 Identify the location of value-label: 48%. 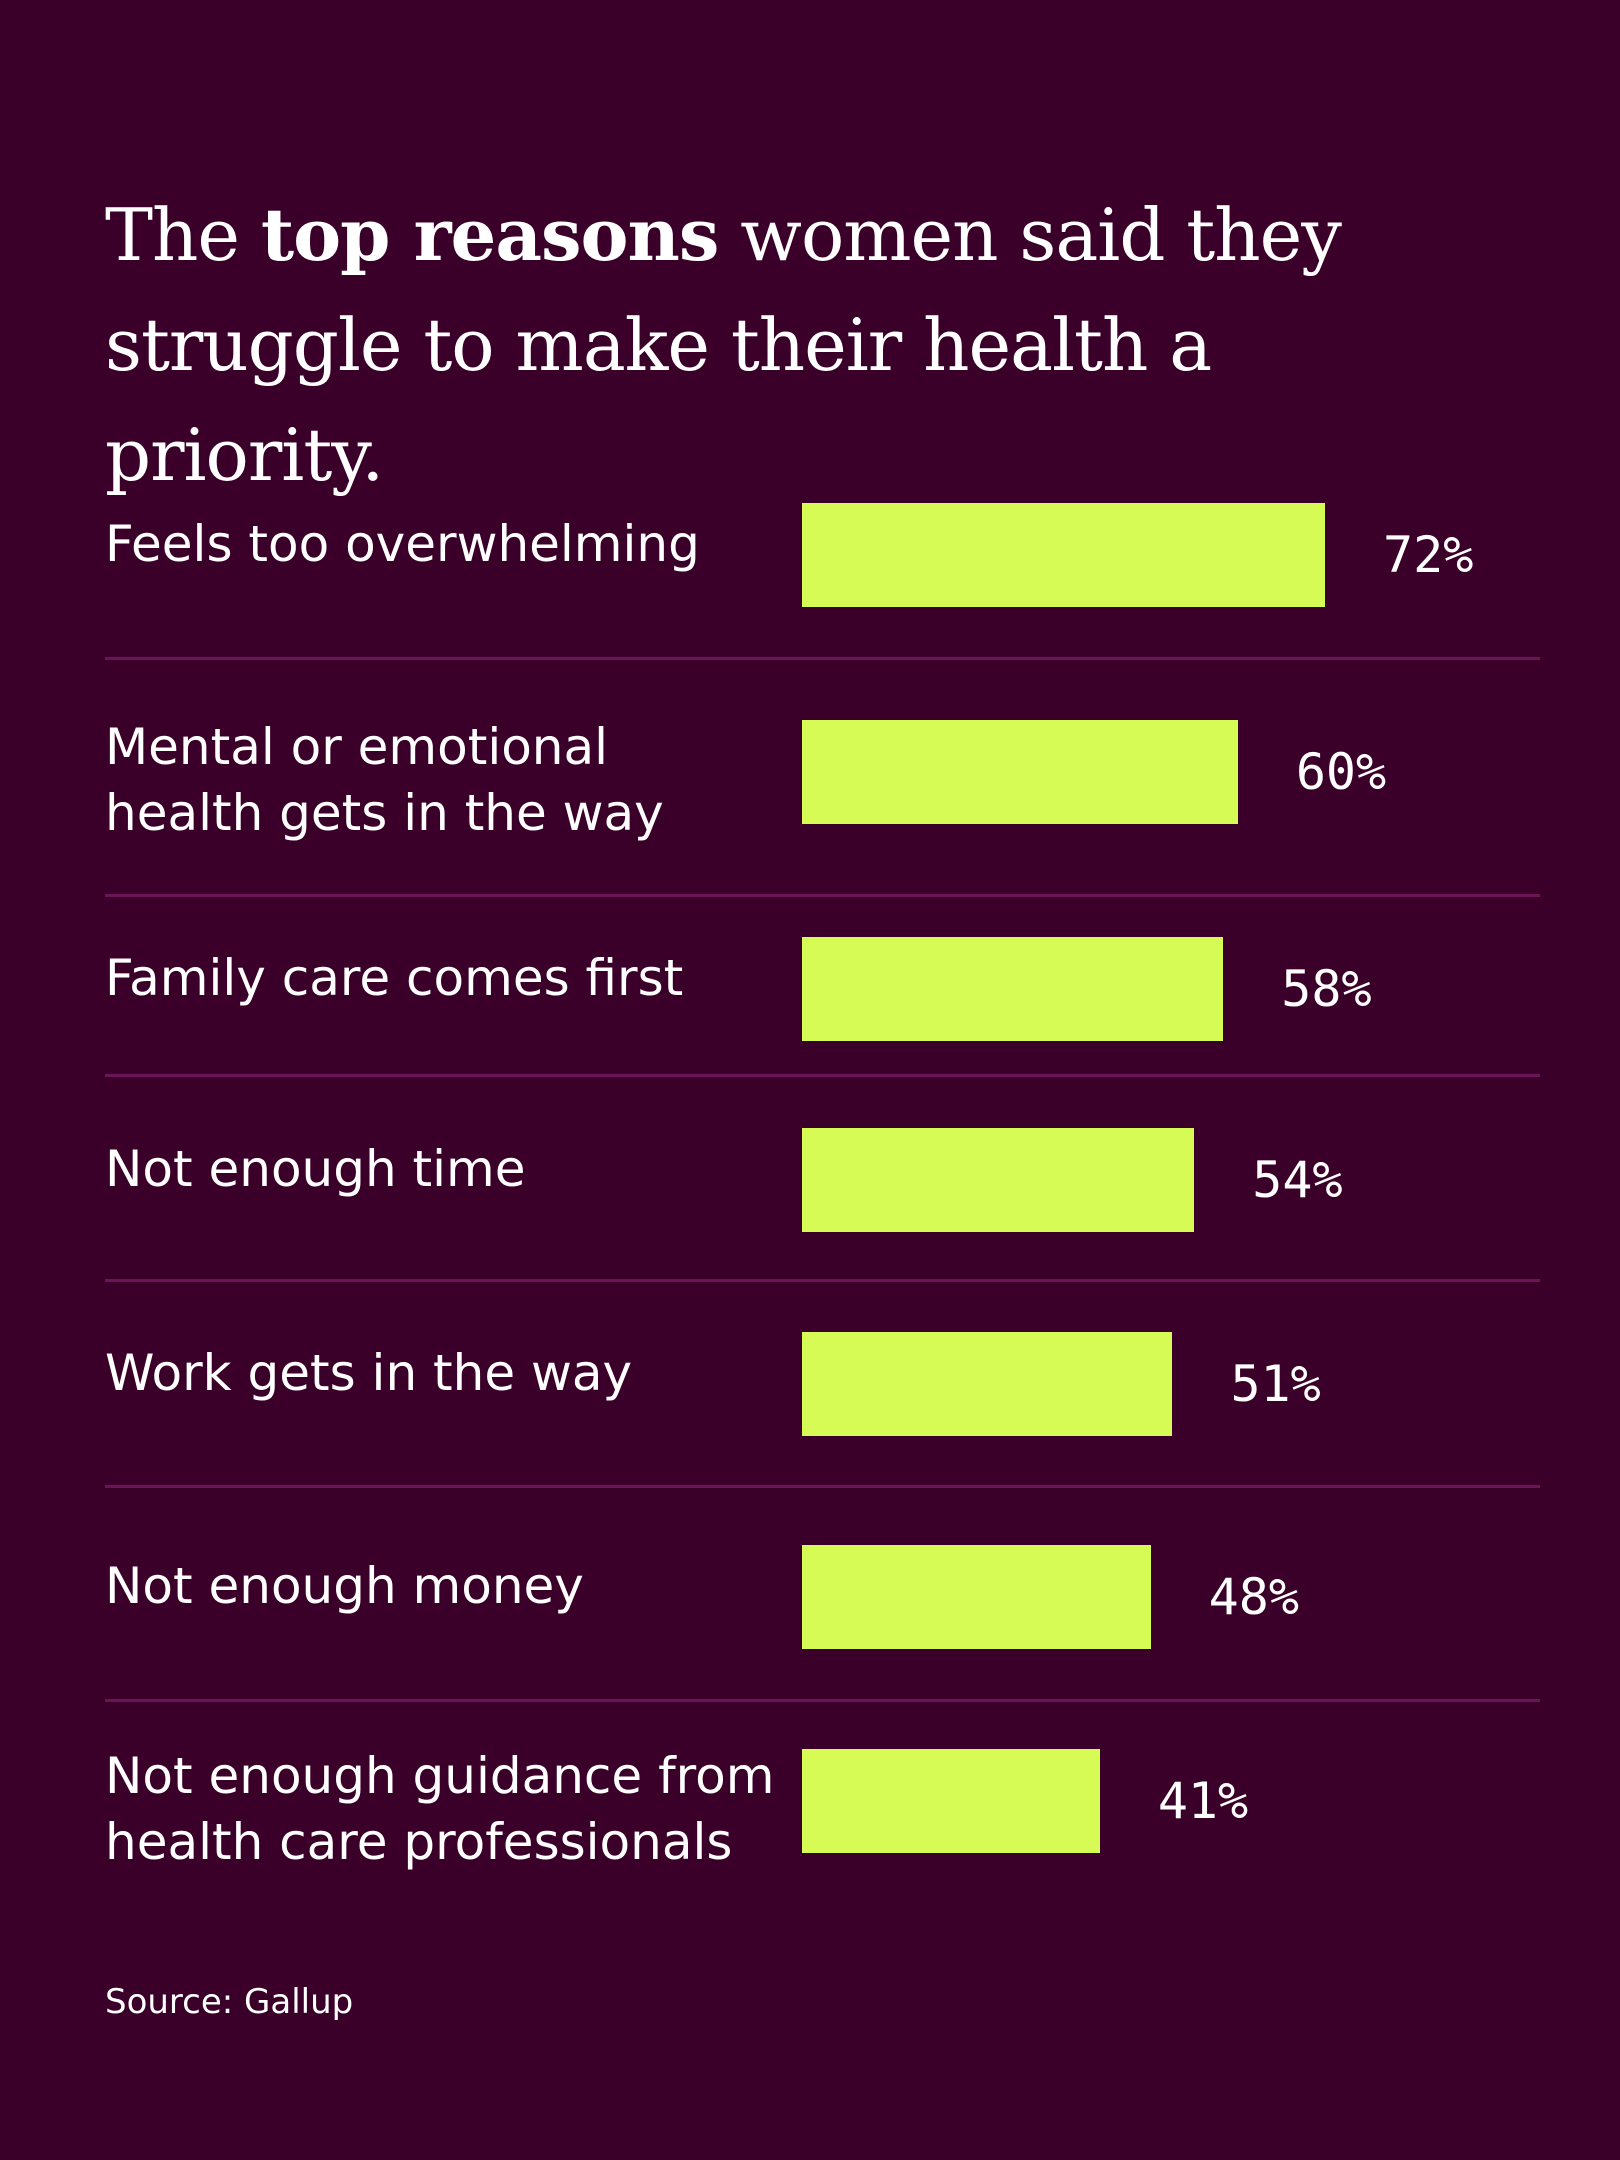
(1253, 1597).